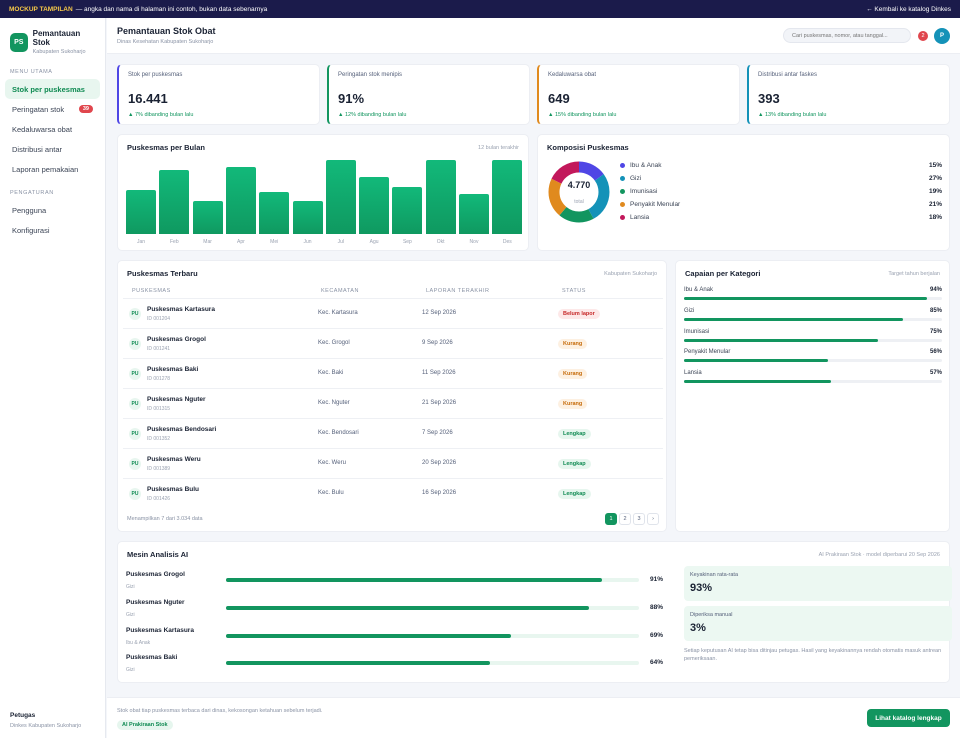 This screenshot has height=738, width=960. What do you see at coordinates (42, 129) in the screenshot?
I see `sidebar-item-label: Kedaluwarsa obat` at bounding box center [42, 129].